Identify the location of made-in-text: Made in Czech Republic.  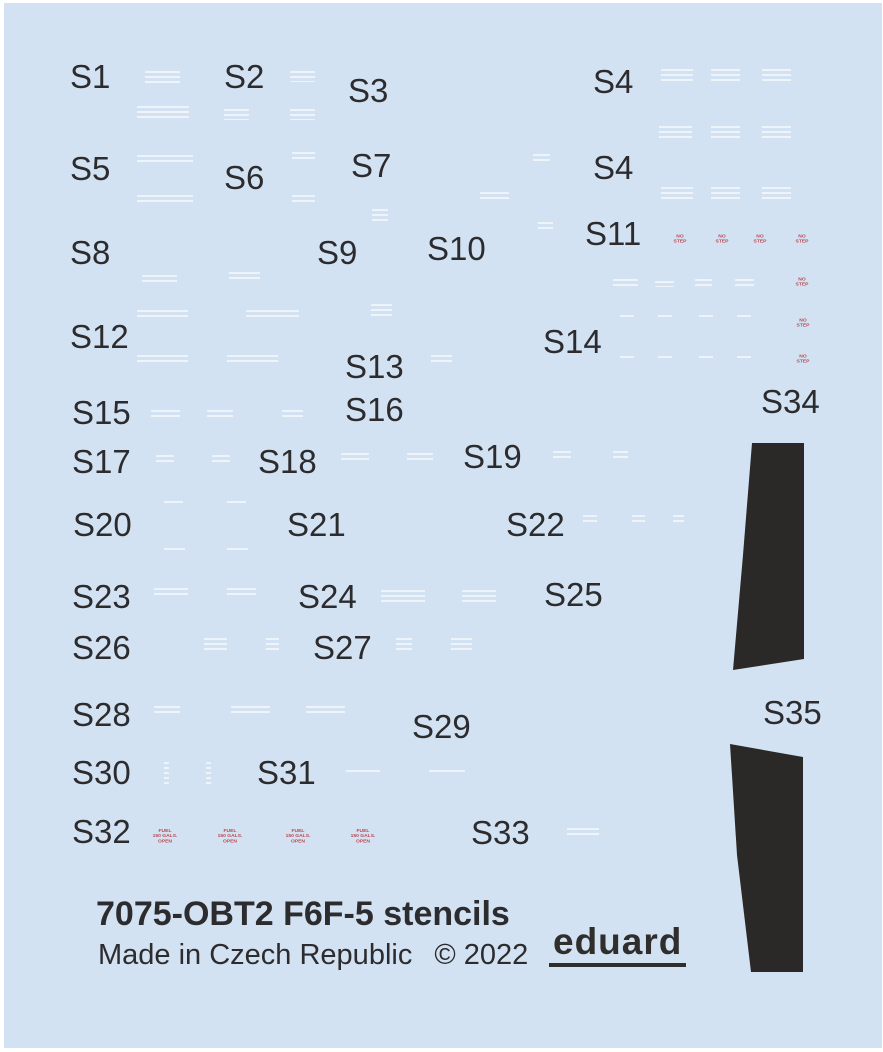
(255, 955).